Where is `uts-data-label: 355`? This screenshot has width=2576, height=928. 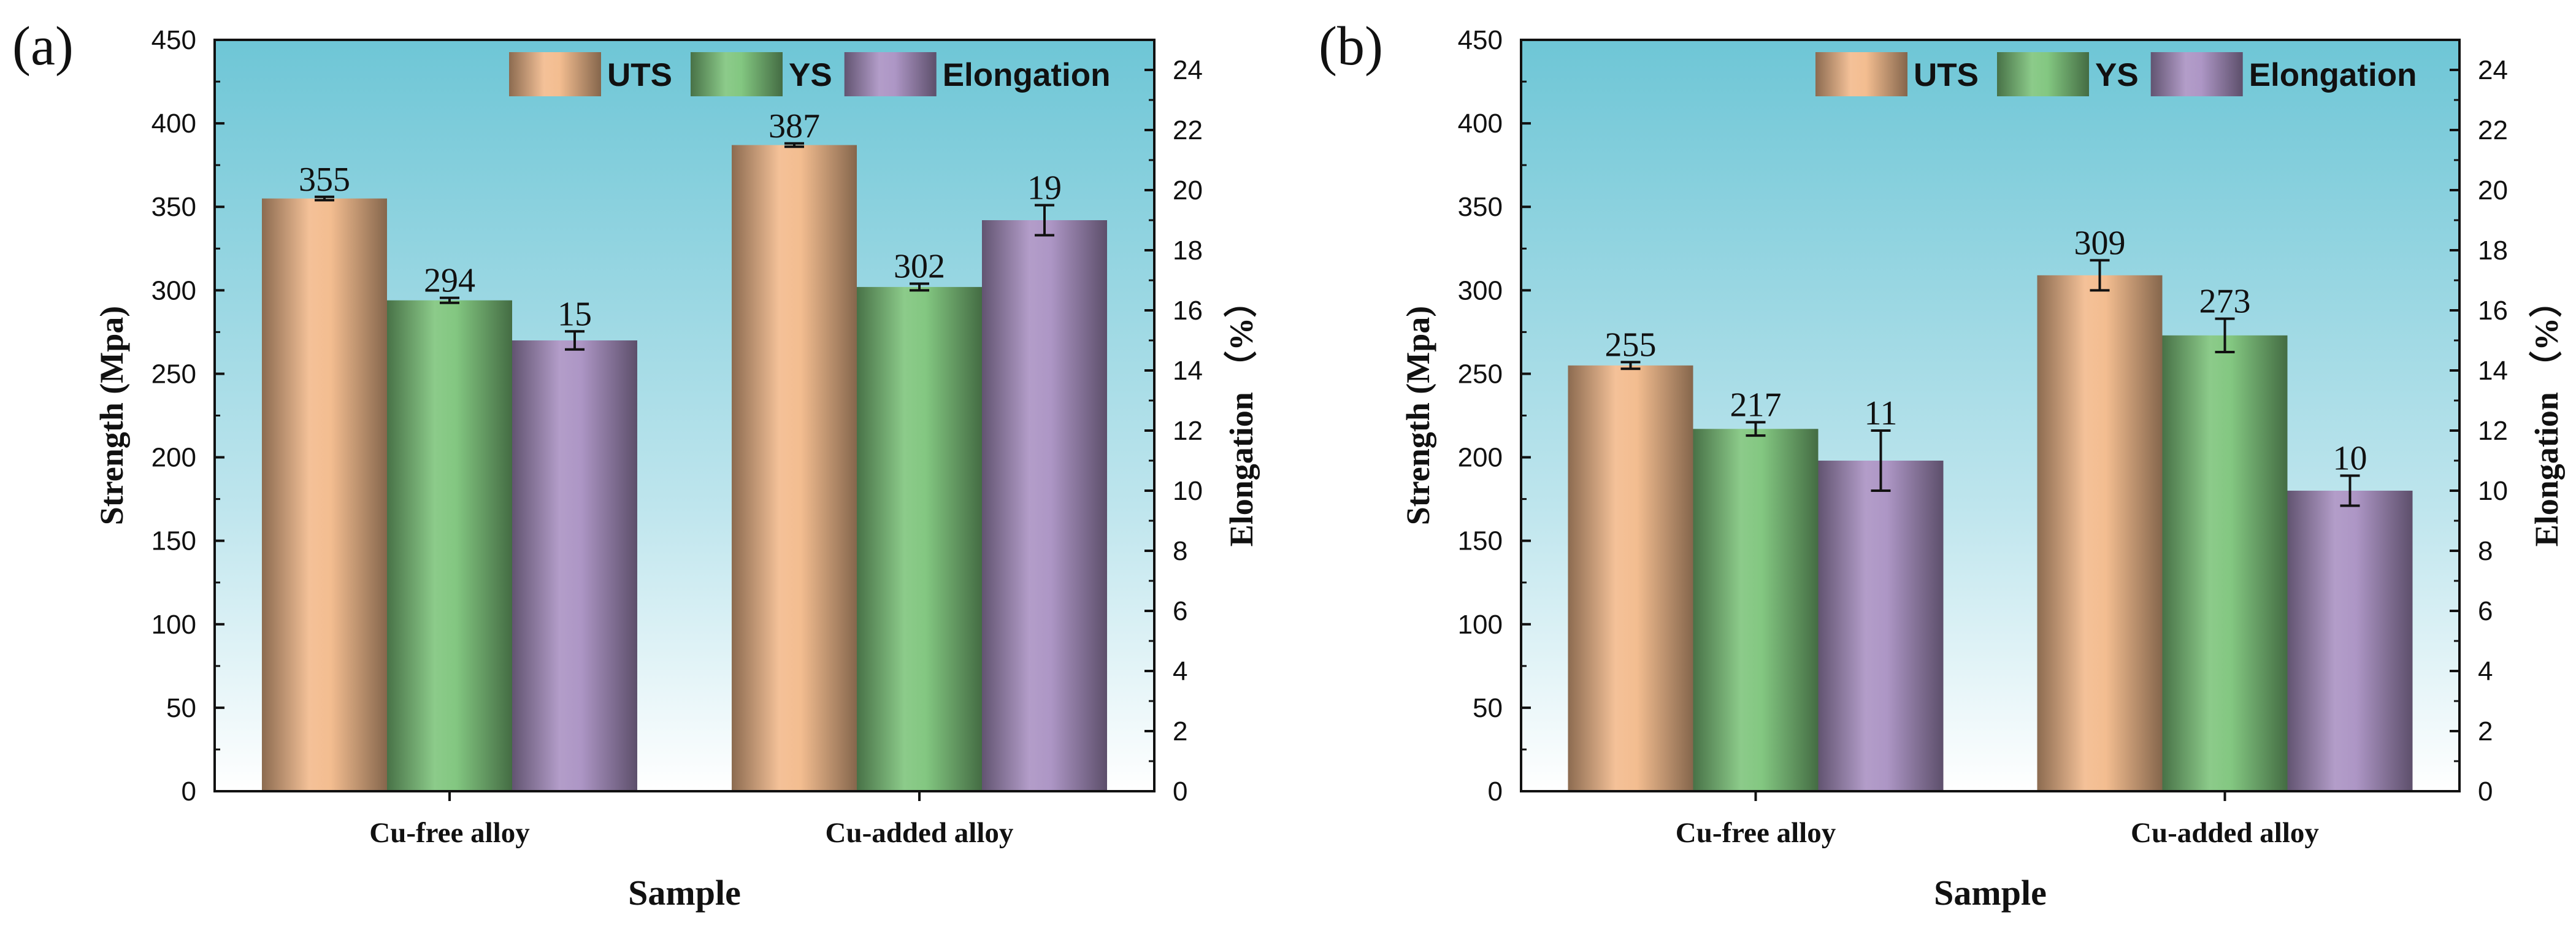
uts-data-label: 355 is located at coordinates (324, 180).